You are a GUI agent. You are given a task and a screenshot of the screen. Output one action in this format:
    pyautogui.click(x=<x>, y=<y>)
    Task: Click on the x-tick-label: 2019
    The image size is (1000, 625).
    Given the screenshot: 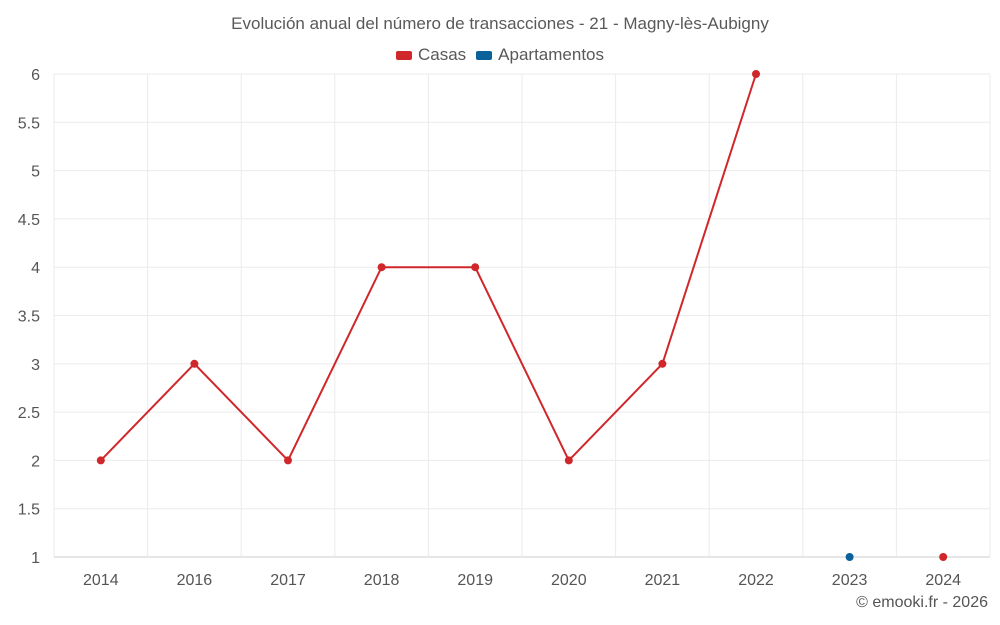 What is the action you would take?
    pyautogui.click(x=475, y=580)
    